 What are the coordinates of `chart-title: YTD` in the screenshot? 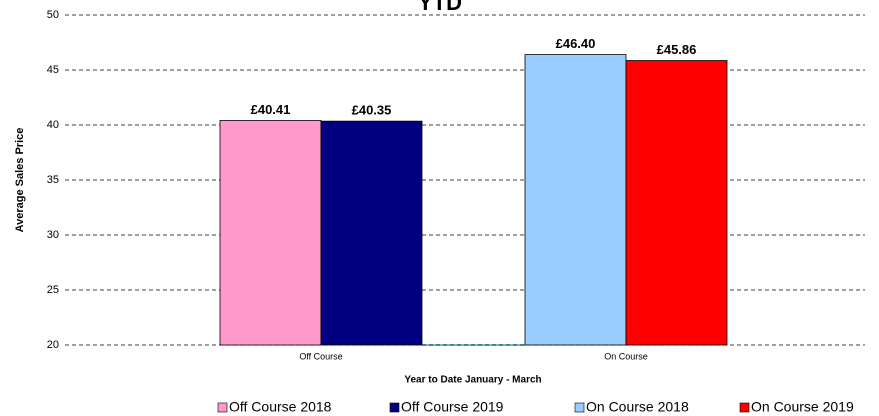 It's located at (440, 7).